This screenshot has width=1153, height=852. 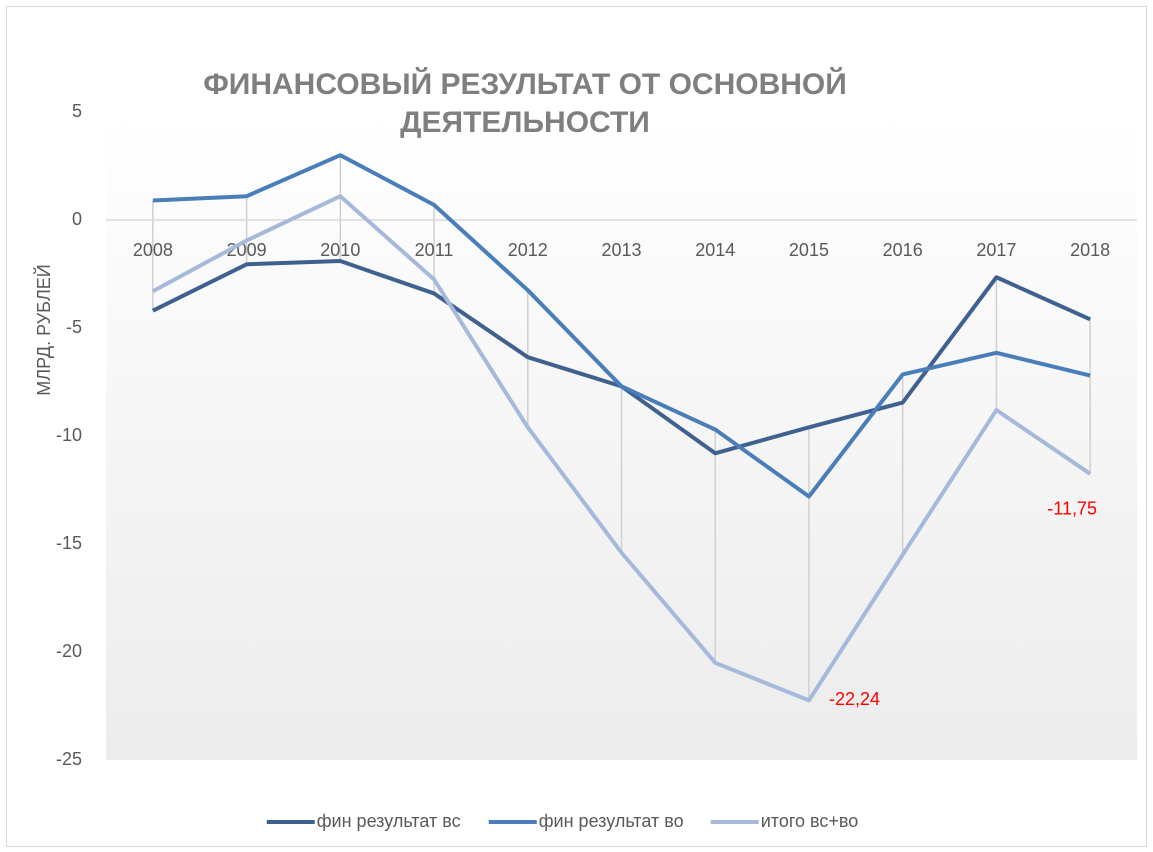 What do you see at coordinates (810, 821) in the screenshot?
I see `legend-label: итого вс+во` at bounding box center [810, 821].